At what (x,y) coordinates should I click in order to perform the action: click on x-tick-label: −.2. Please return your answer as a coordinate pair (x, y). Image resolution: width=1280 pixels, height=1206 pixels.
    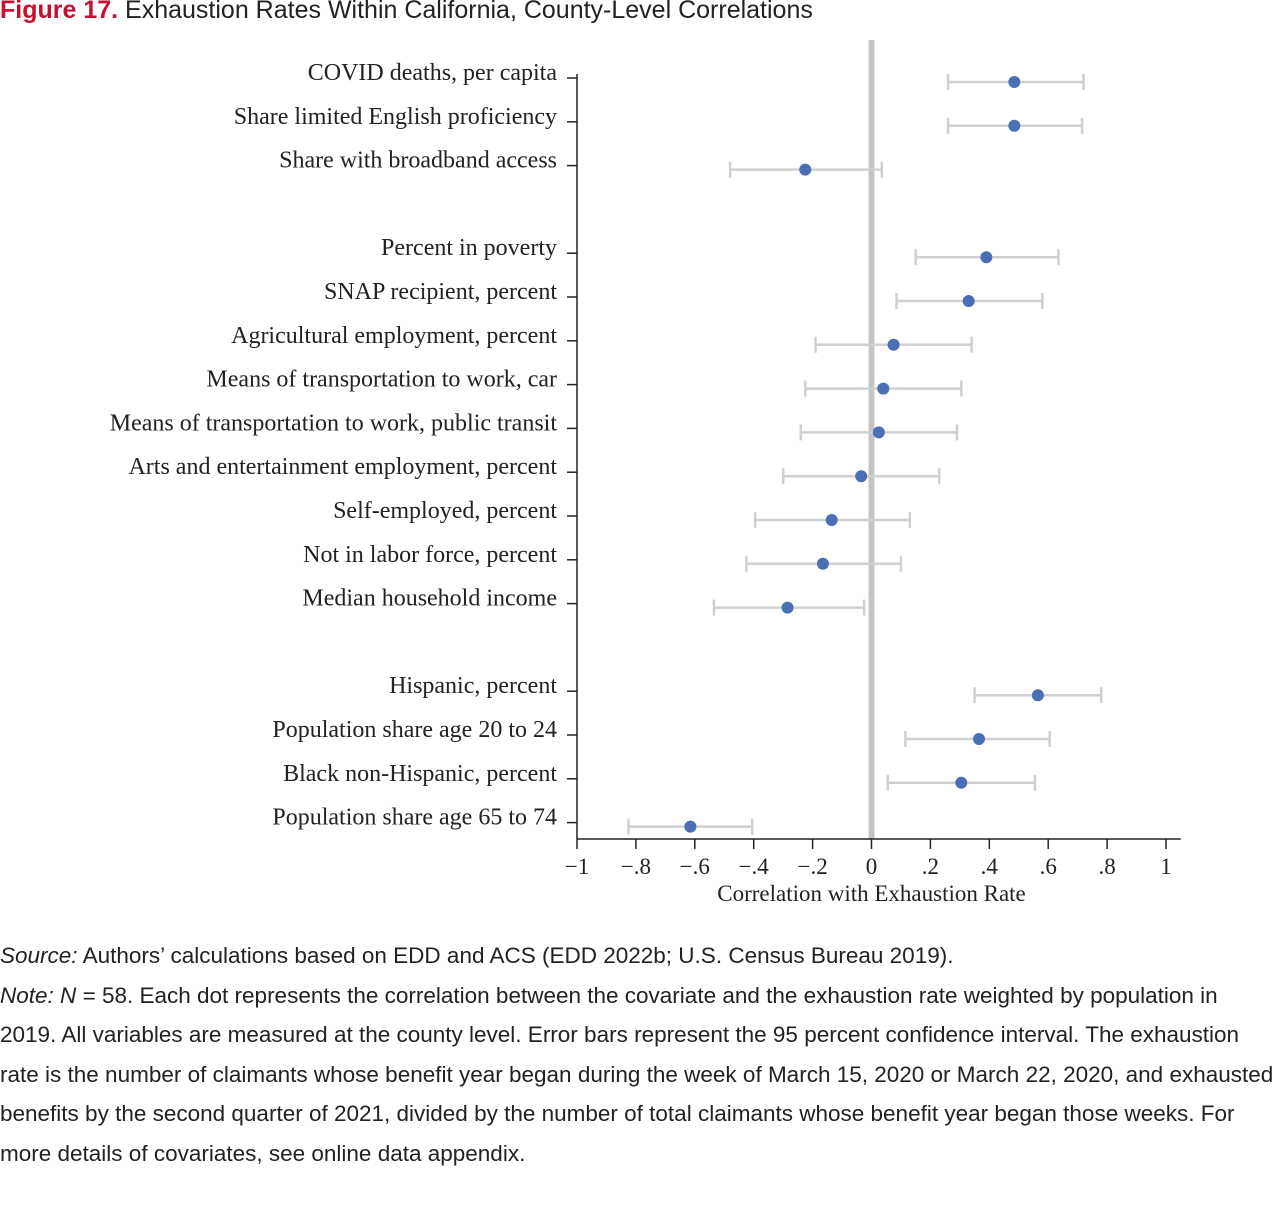
    Looking at the image, I should click on (812, 866).